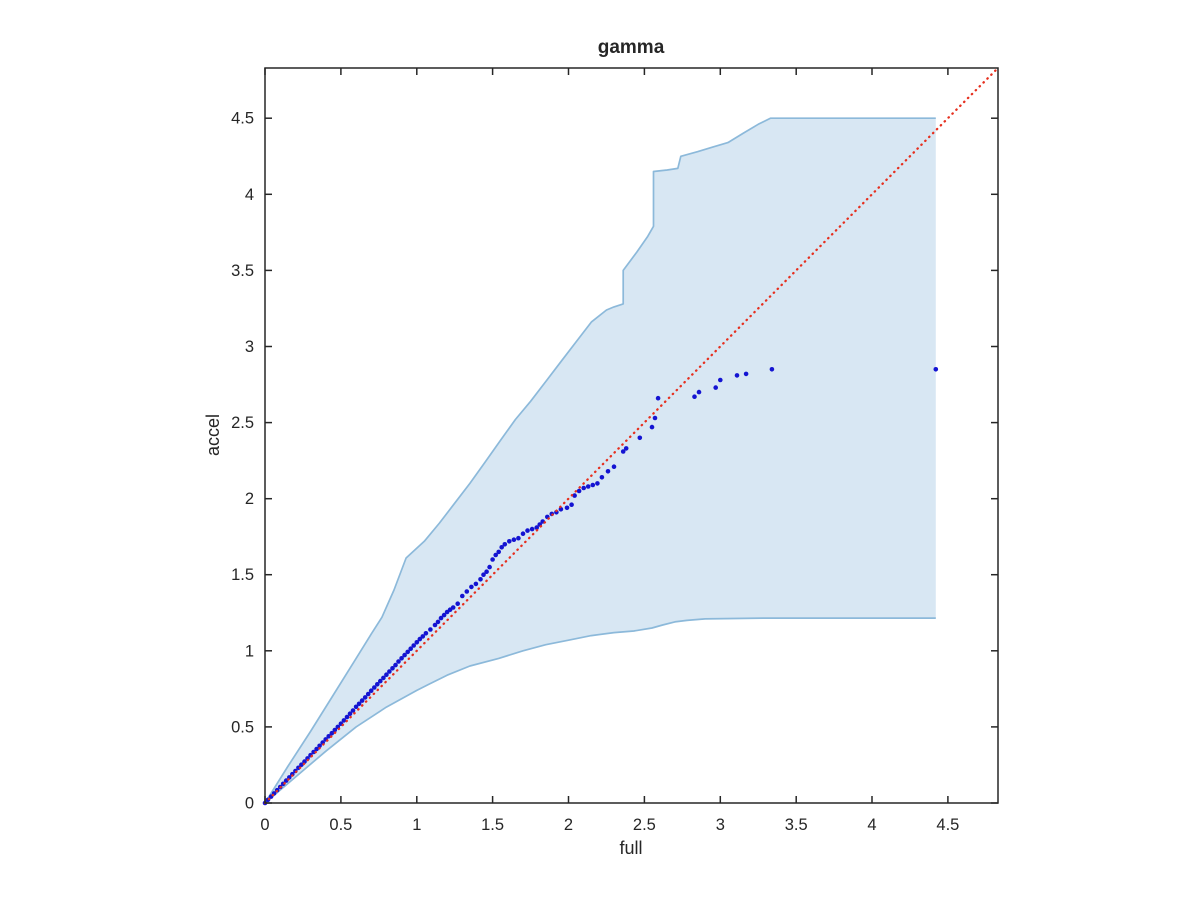  I want to click on y-tick-label: 4, so click(249, 195).